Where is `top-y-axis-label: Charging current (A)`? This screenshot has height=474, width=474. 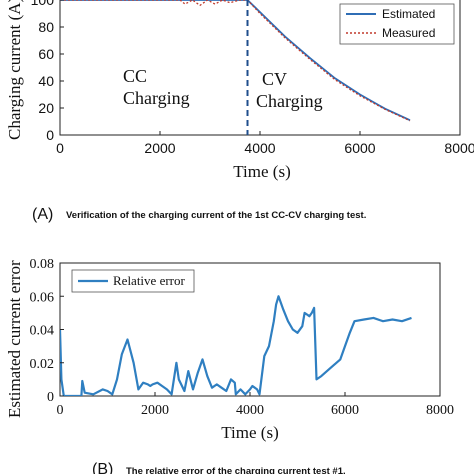 top-y-axis-label: Charging current (A) is located at coordinates (14, 70).